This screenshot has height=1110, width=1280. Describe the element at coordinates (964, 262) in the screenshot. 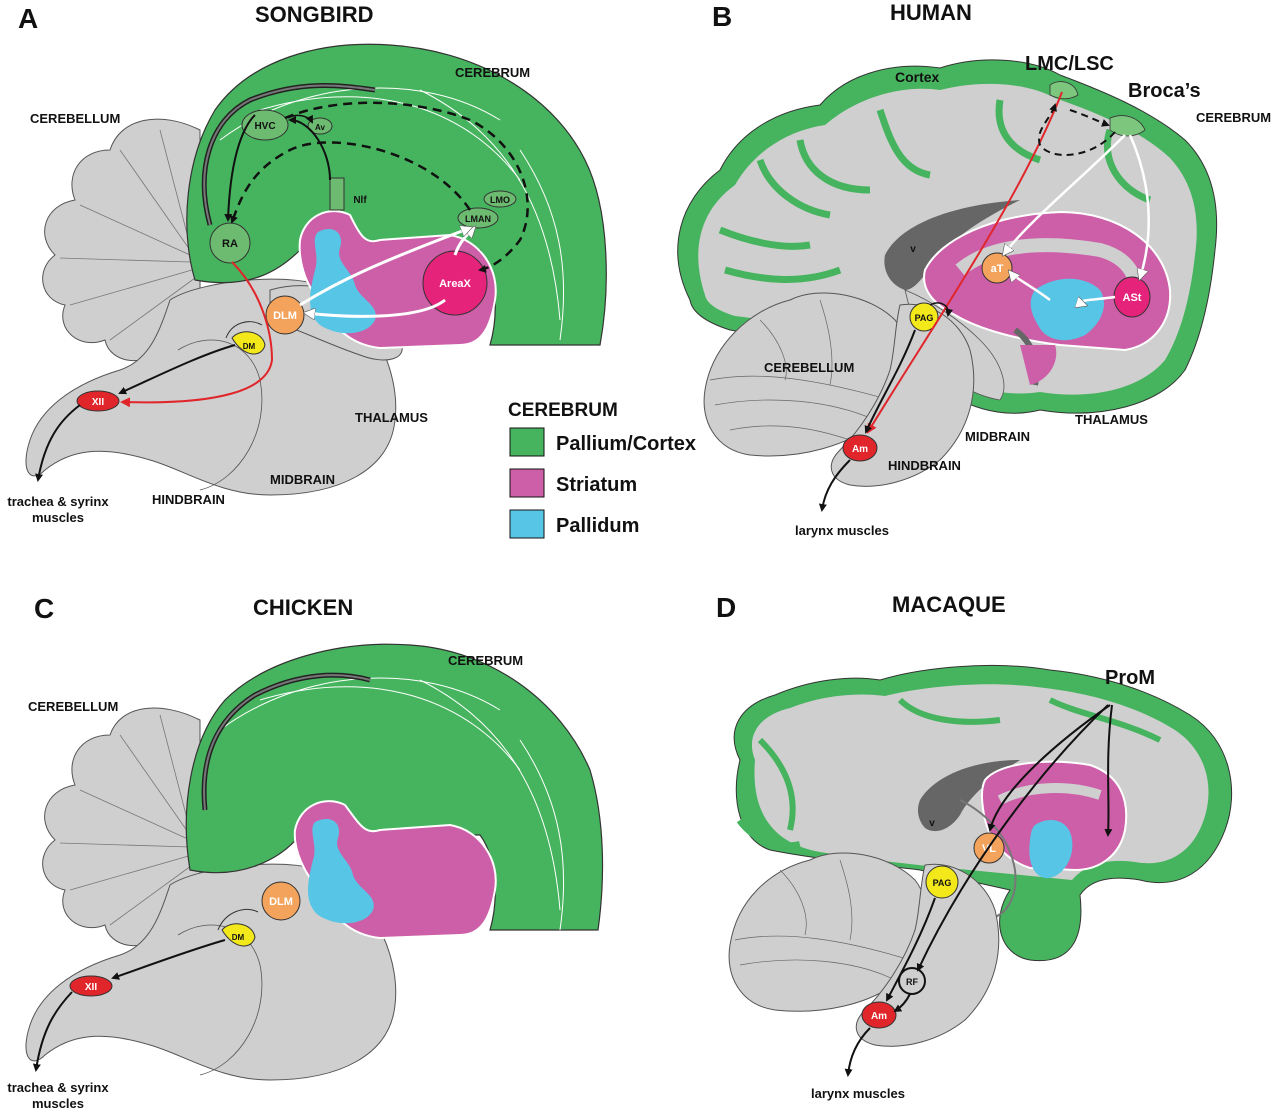

I see `human-lmc-am` at that location.